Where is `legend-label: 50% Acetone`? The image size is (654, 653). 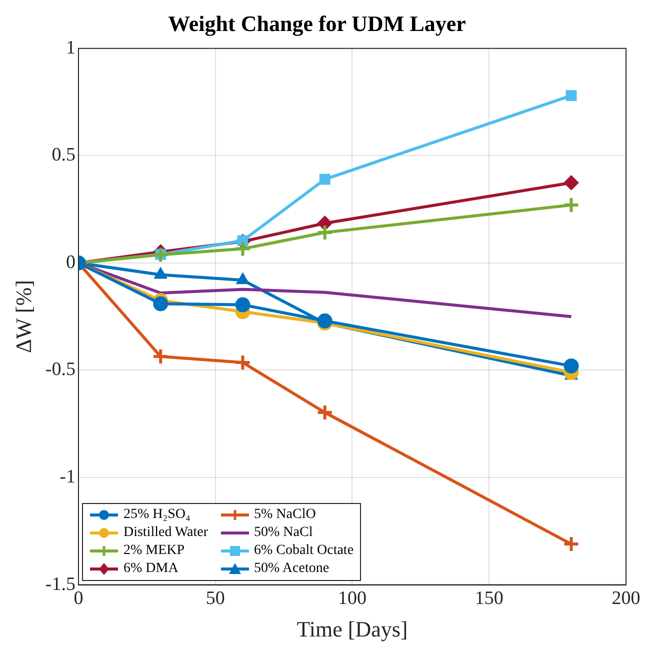 legend-label: 50% Acetone is located at coordinates (292, 568).